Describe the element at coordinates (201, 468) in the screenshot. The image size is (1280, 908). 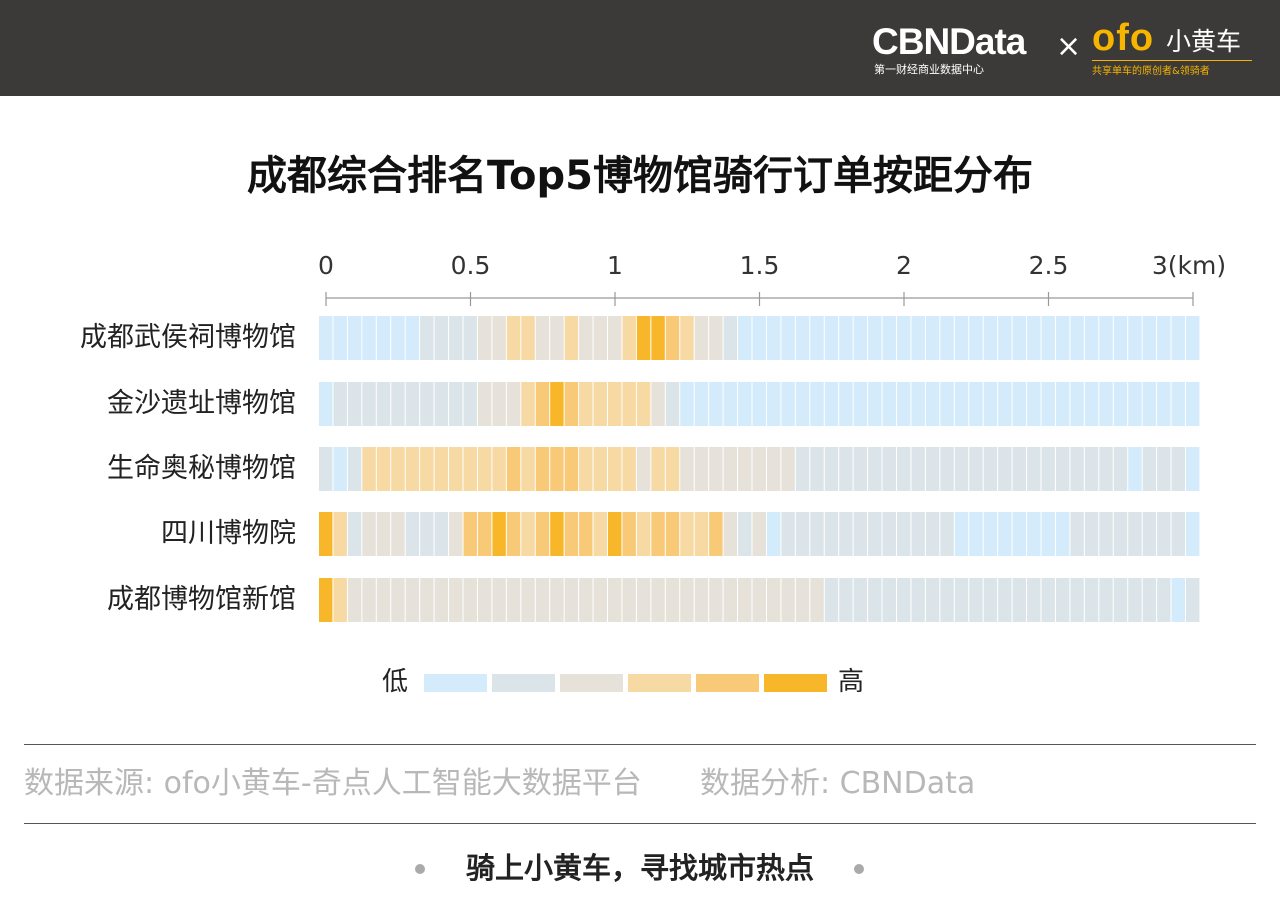
I see `row-label: 生命奥秘博物馆` at that location.